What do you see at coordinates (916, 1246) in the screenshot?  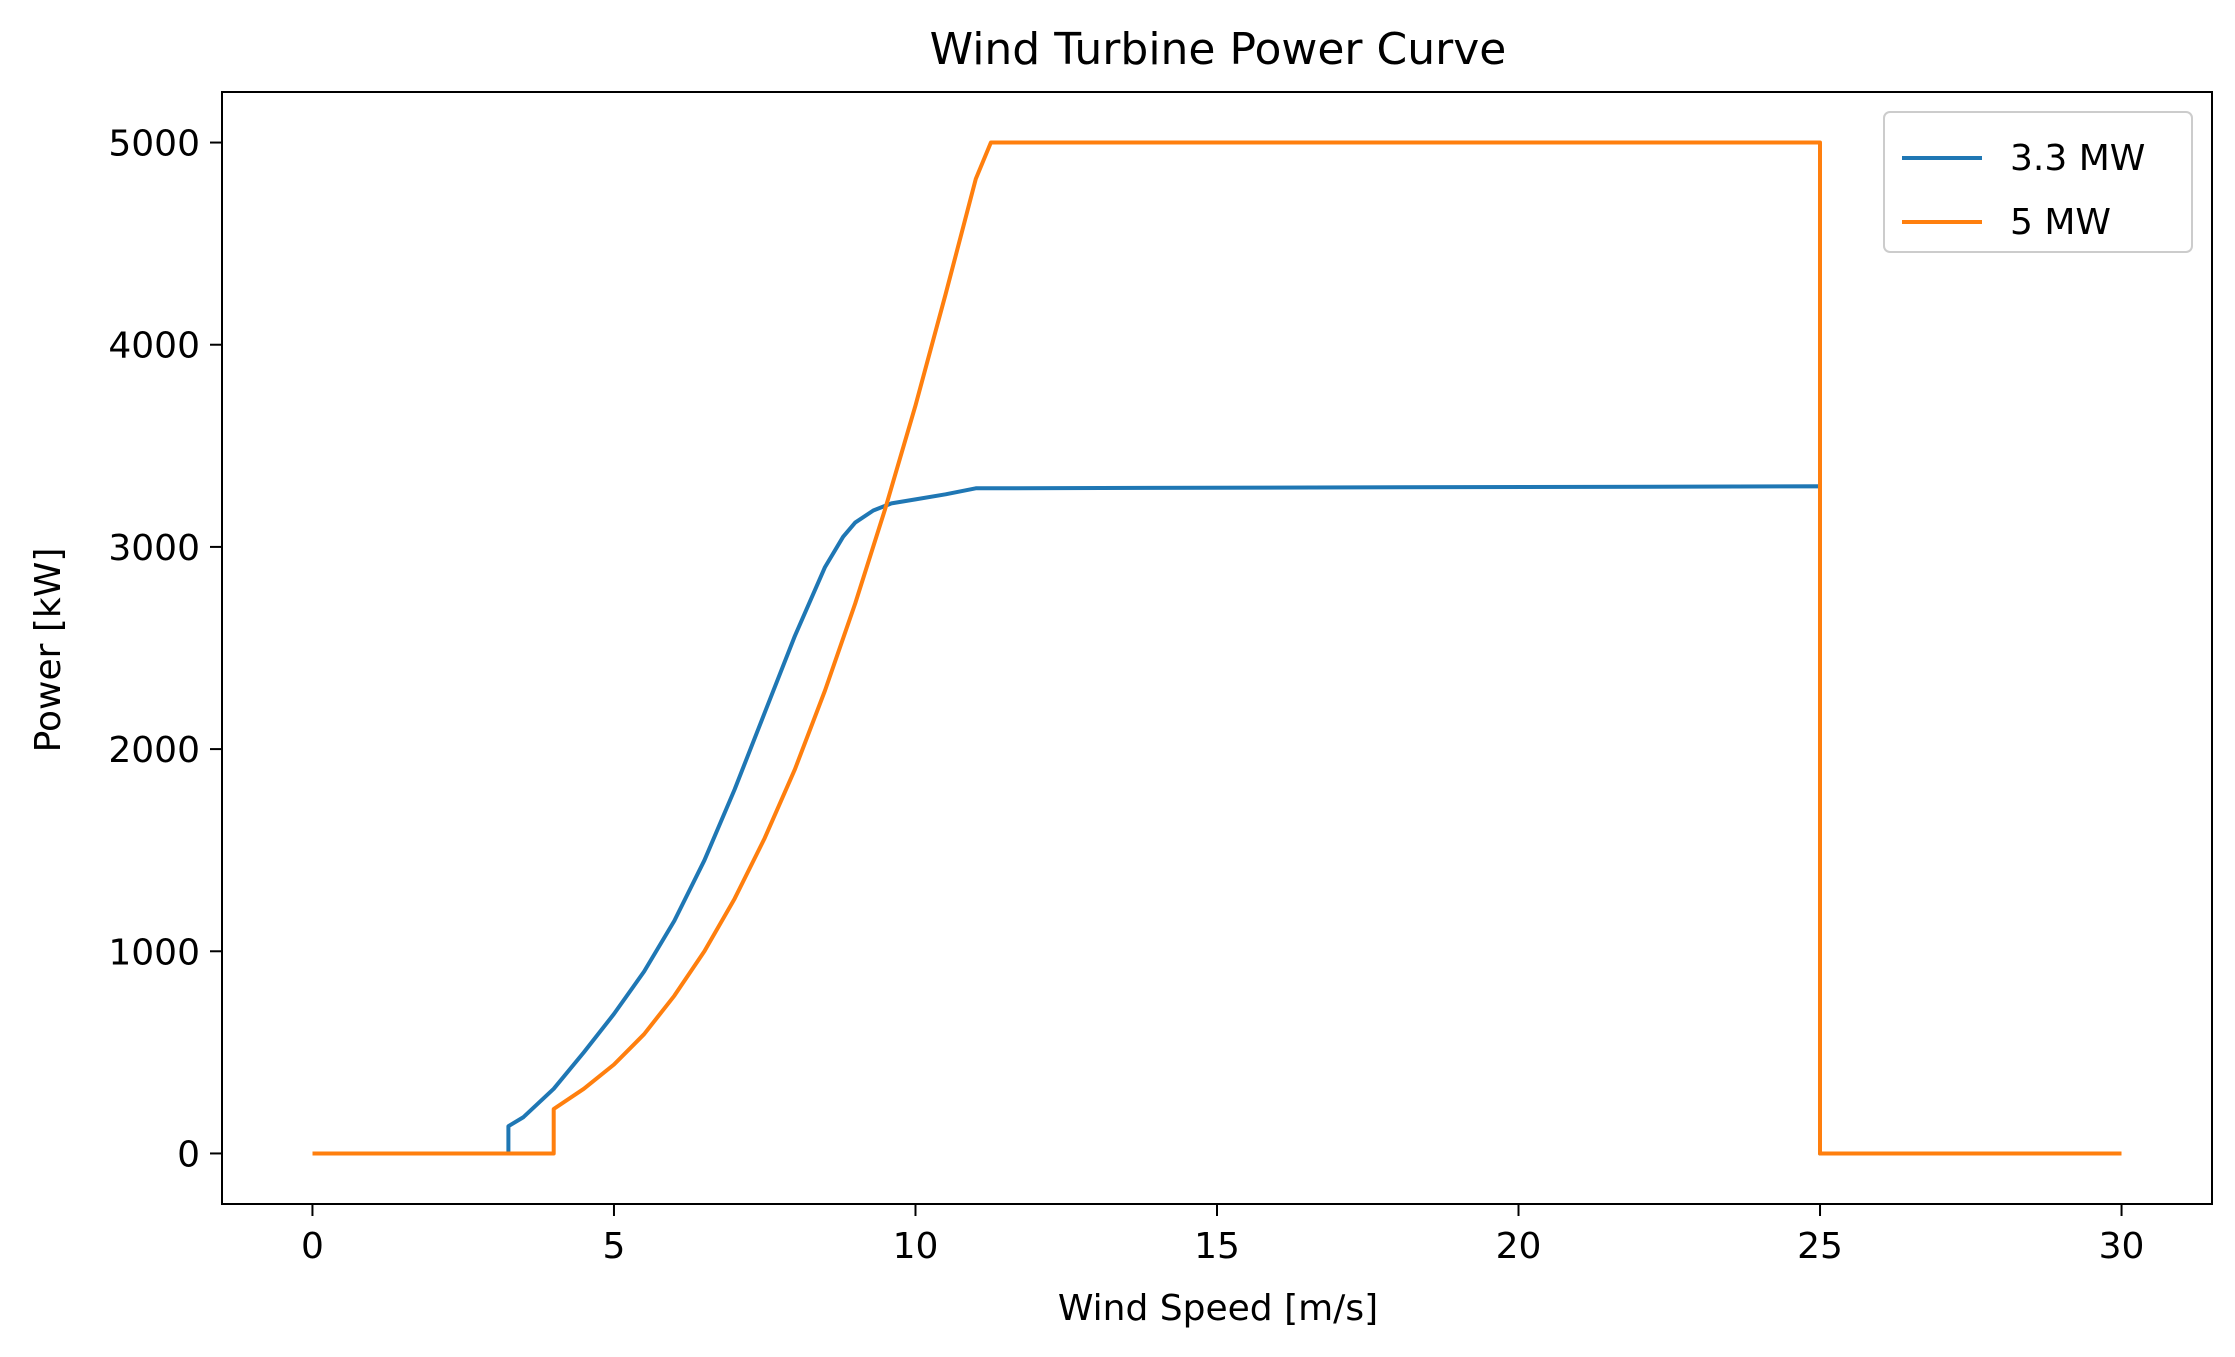 I see `x-tick-label: 10` at bounding box center [916, 1246].